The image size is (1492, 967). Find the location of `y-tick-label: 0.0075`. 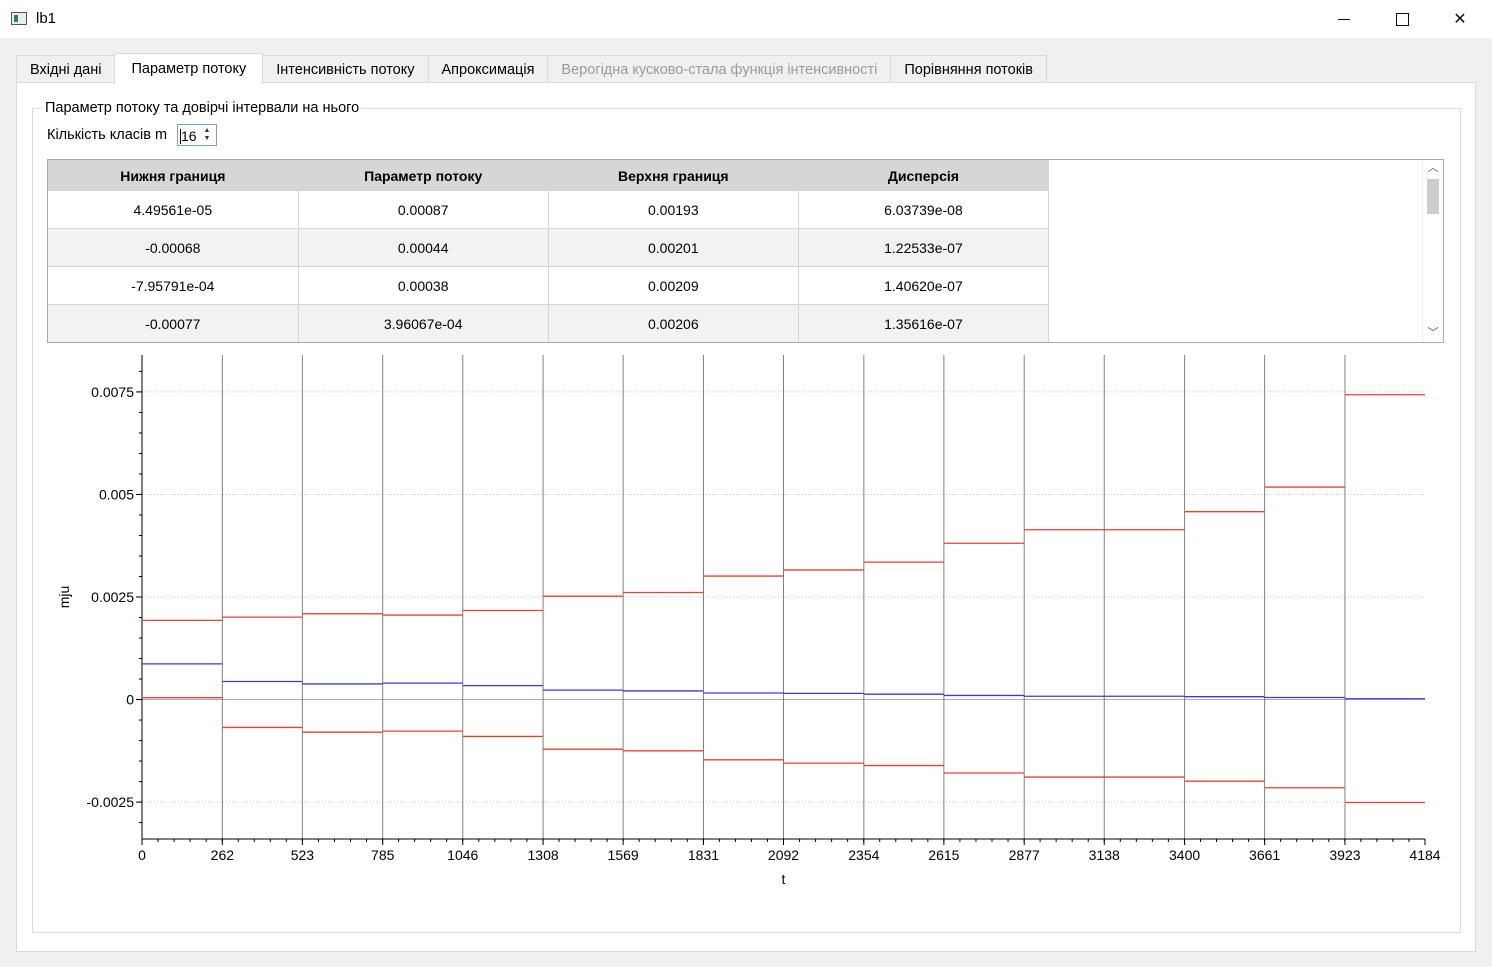

y-tick-label: 0.0075 is located at coordinates (112, 392).